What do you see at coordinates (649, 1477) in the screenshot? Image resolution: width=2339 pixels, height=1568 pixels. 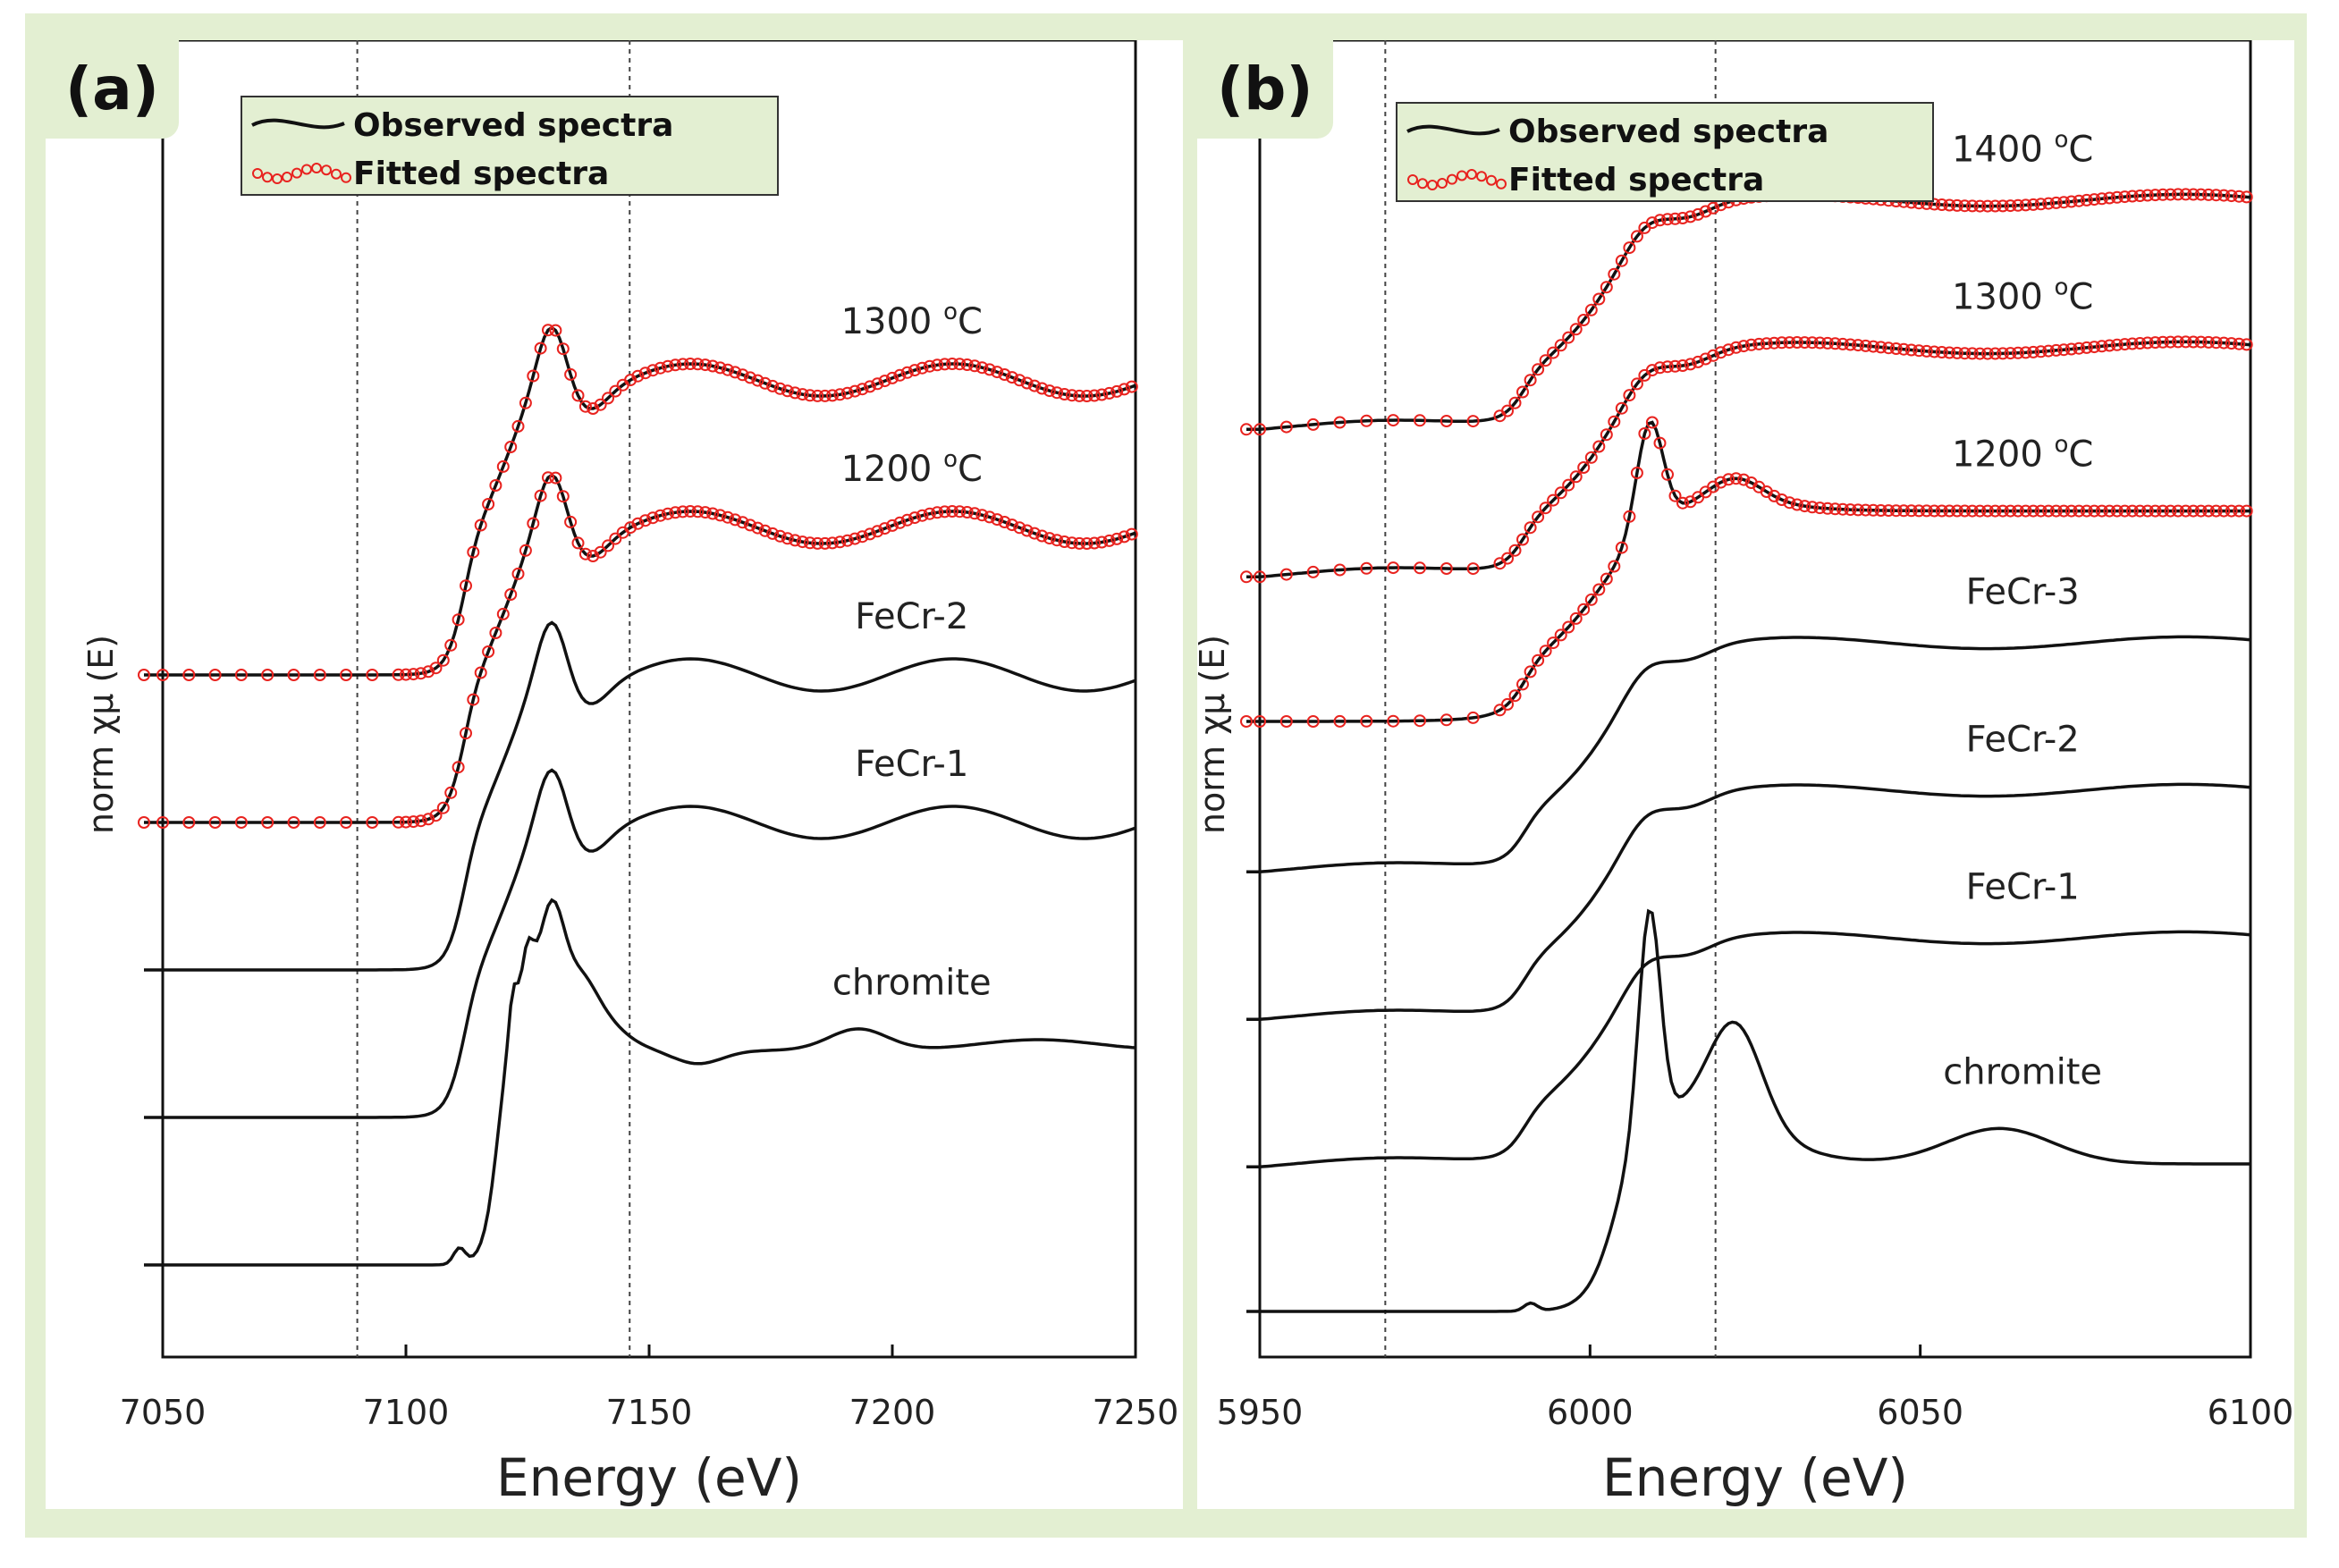 I see `x-axis-label: Energy (eV)` at bounding box center [649, 1477].